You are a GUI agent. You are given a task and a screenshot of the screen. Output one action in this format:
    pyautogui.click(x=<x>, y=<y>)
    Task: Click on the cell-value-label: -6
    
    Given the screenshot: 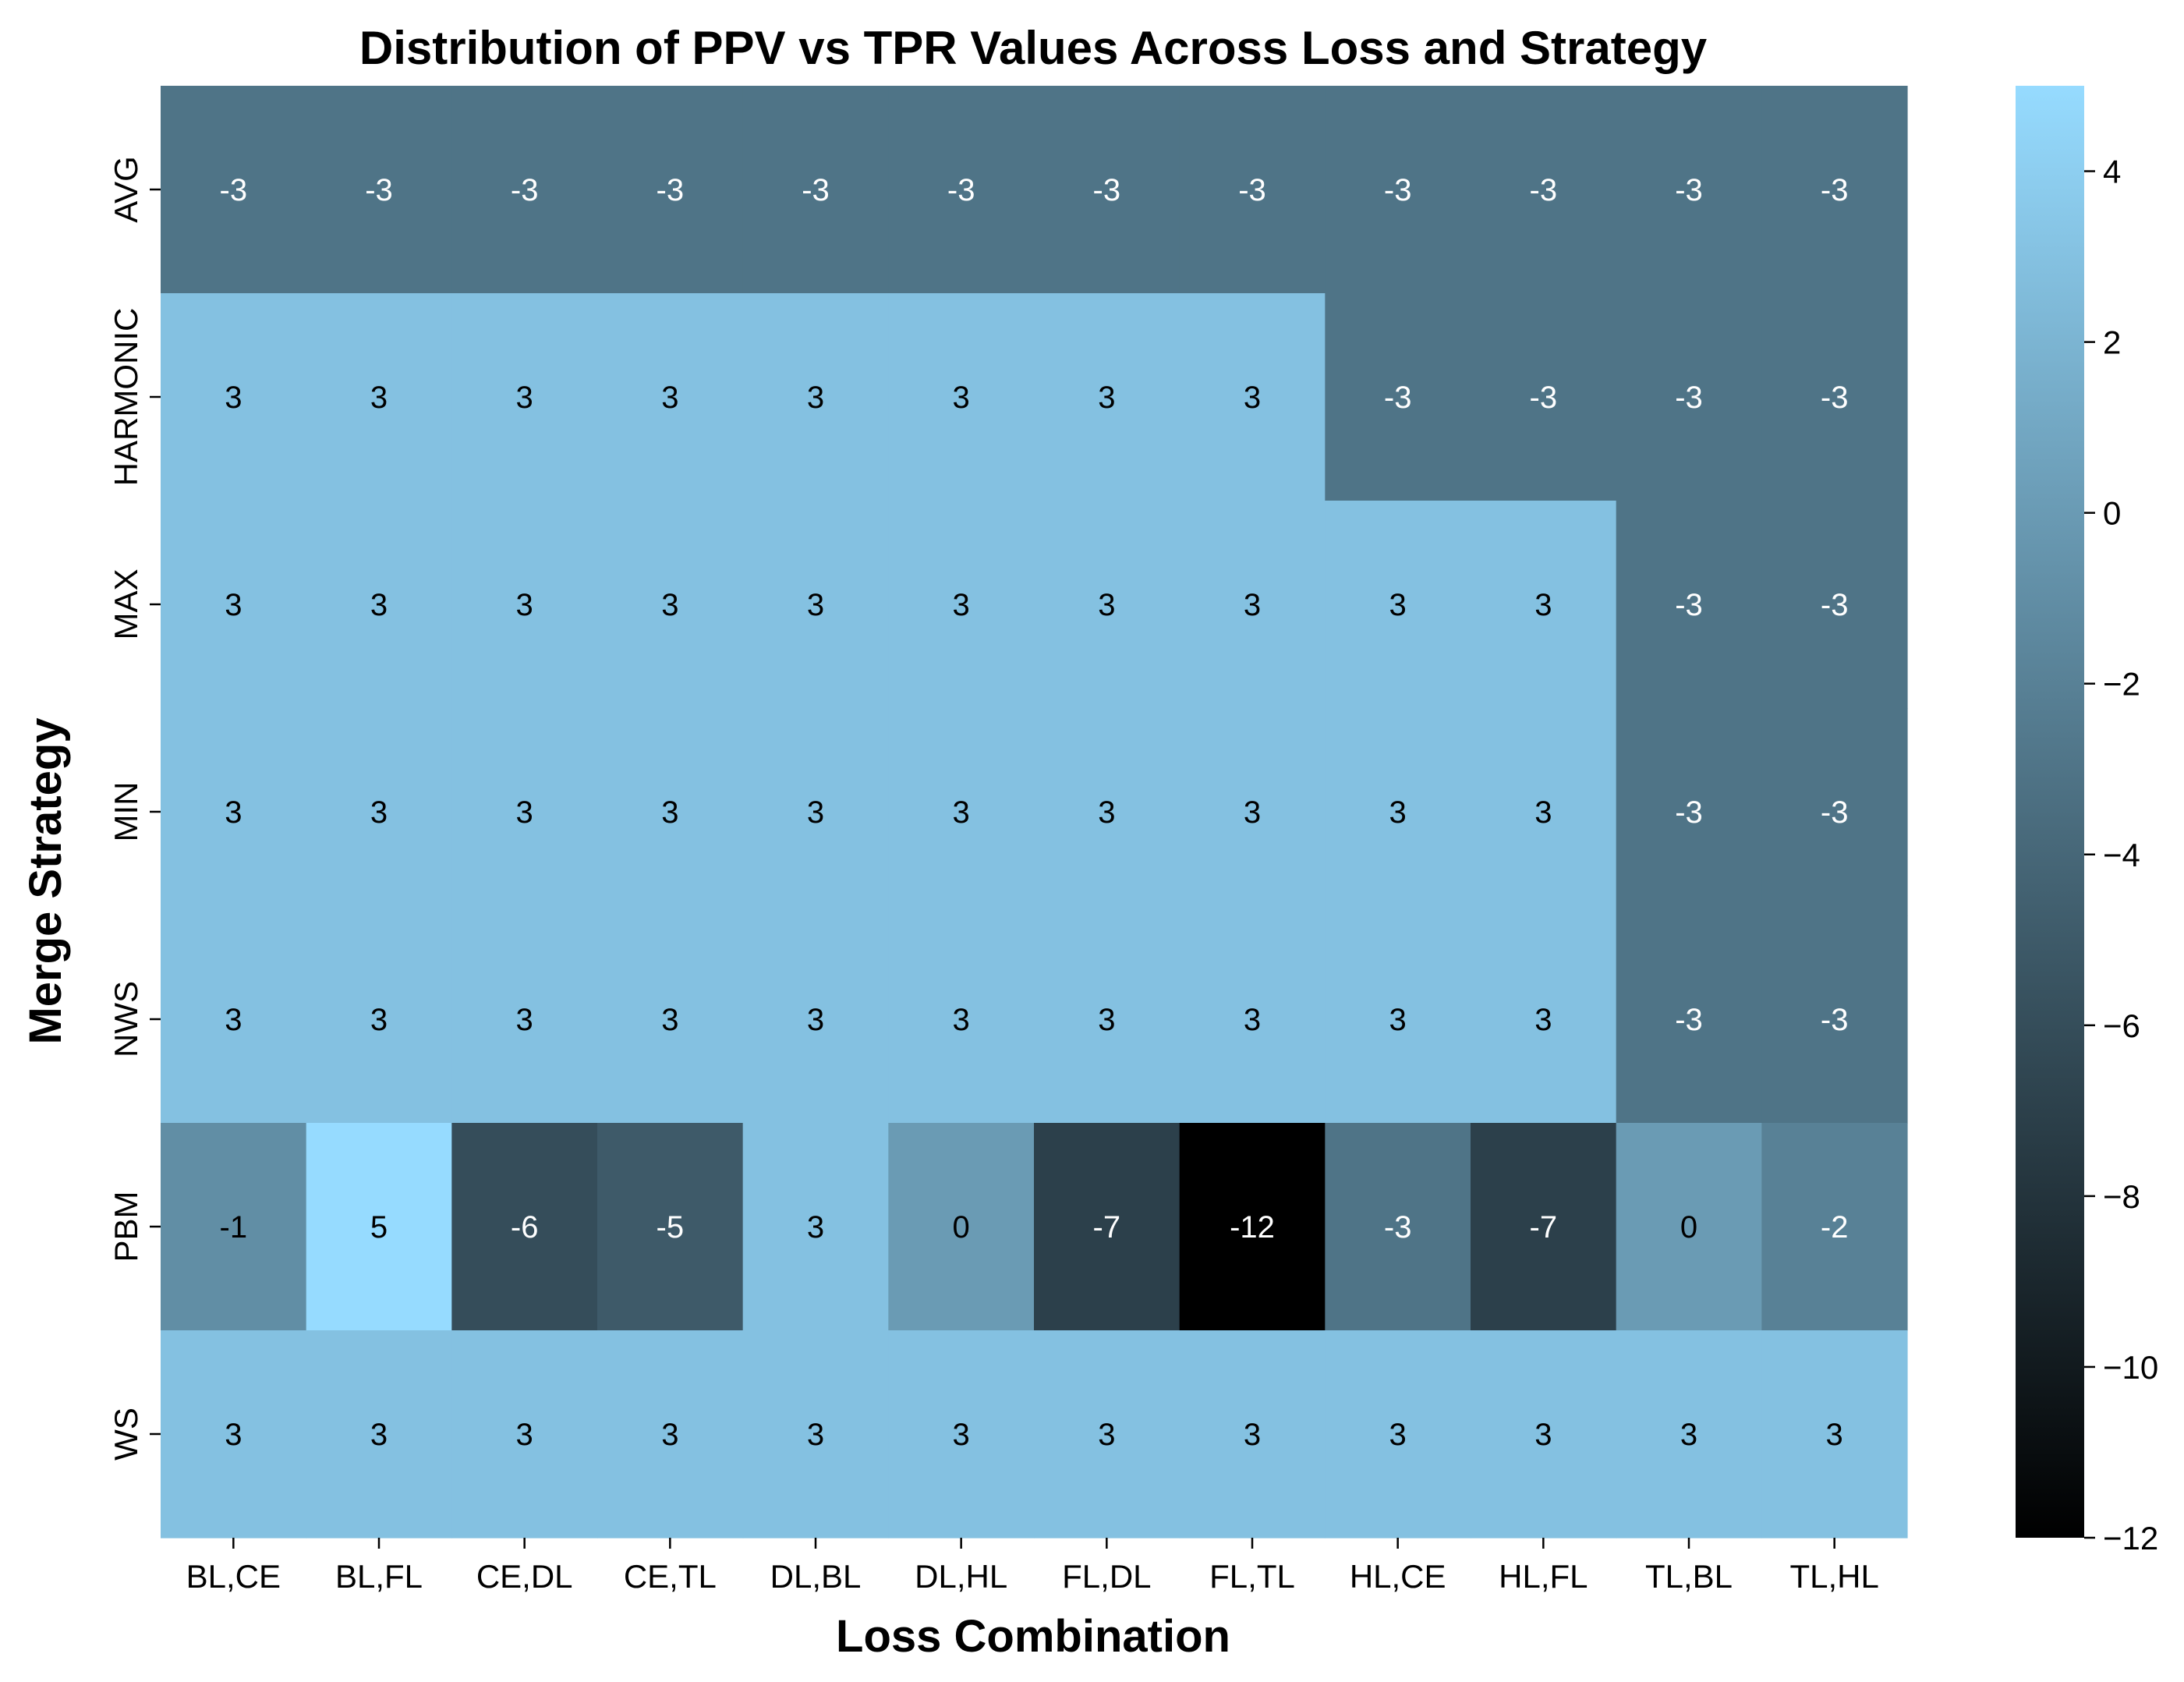 What is the action you would take?
    pyautogui.click(x=525, y=1228)
    